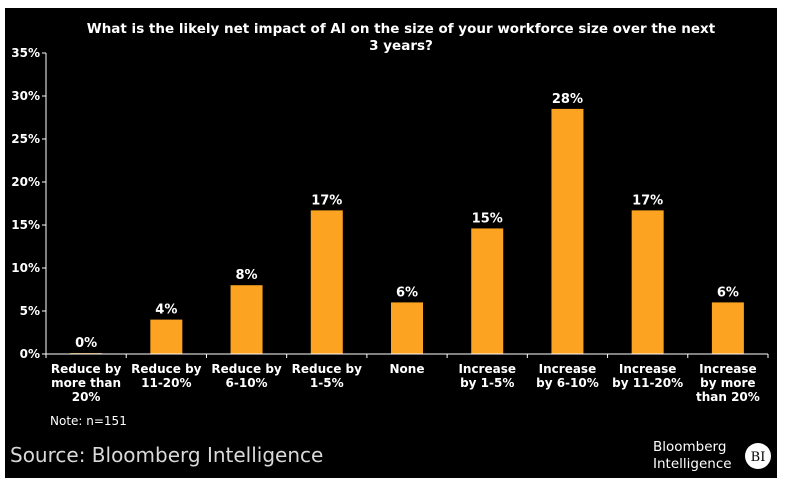 The height and width of the screenshot is (483, 785). What do you see at coordinates (727, 383) in the screenshot?
I see `x-category-label: by more` at bounding box center [727, 383].